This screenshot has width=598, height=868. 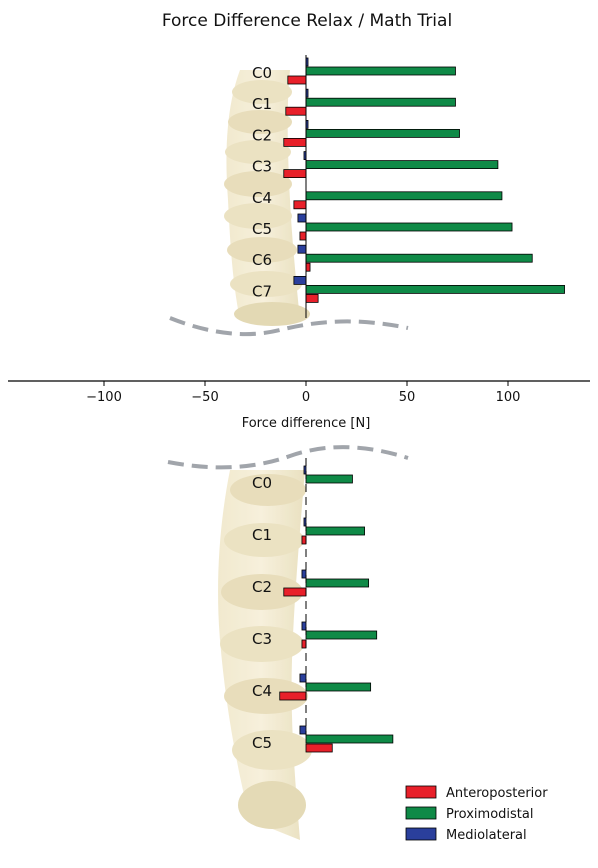 What do you see at coordinates (262, 182) in the screenshot?
I see `upper-panel-level-labels: C0 C1 C2 C3 C4 C5 C6 C7` at bounding box center [262, 182].